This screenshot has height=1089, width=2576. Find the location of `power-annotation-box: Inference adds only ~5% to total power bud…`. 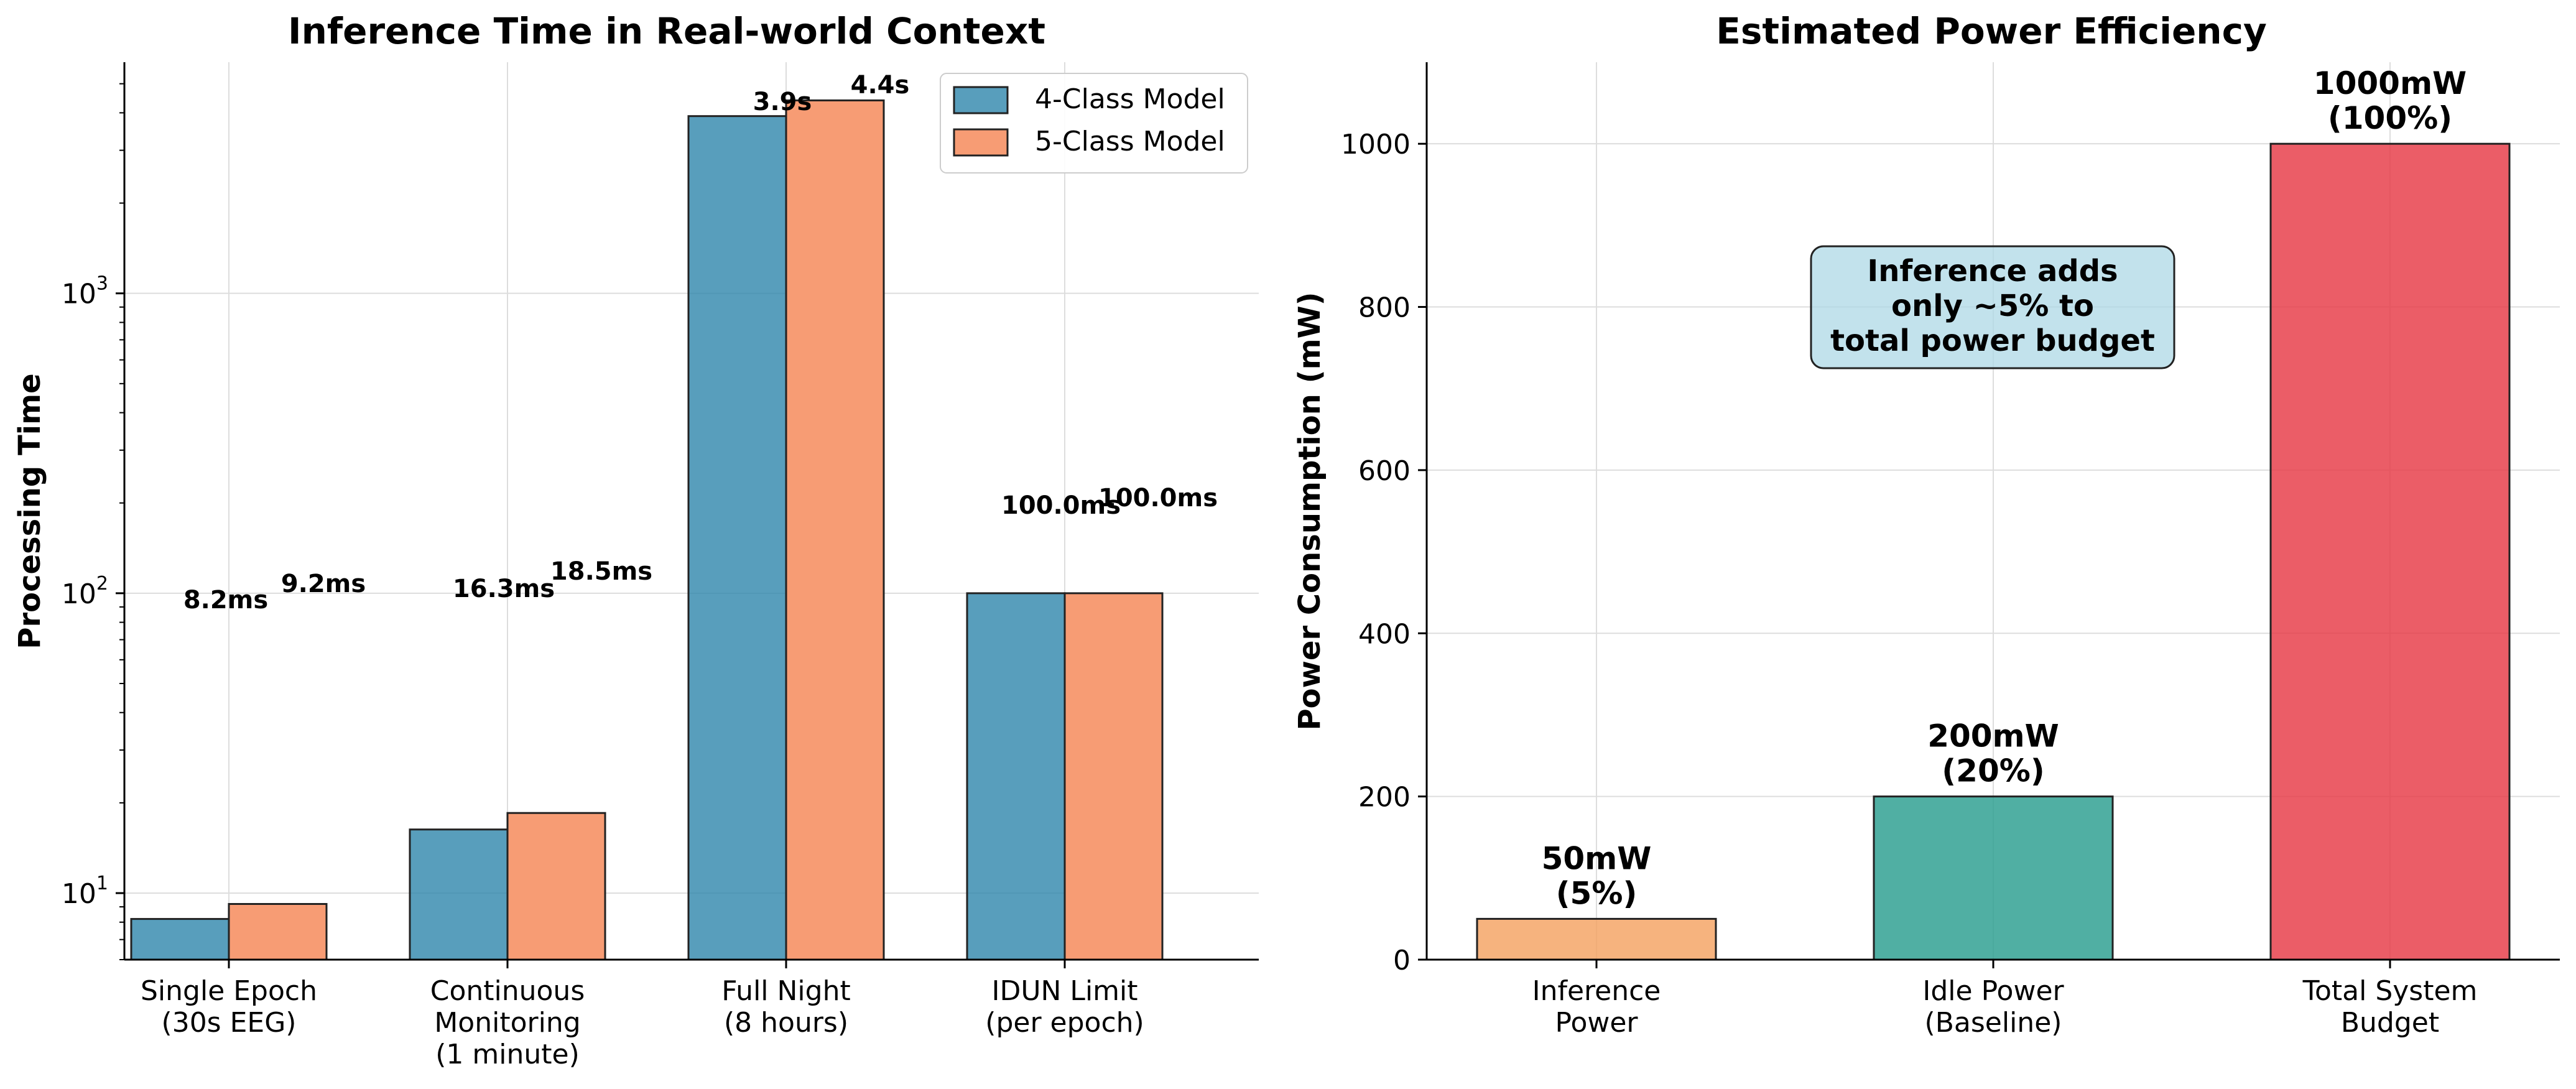

power-annotation-box: Inference adds only ~5% to total power bud… is located at coordinates (1993, 307).